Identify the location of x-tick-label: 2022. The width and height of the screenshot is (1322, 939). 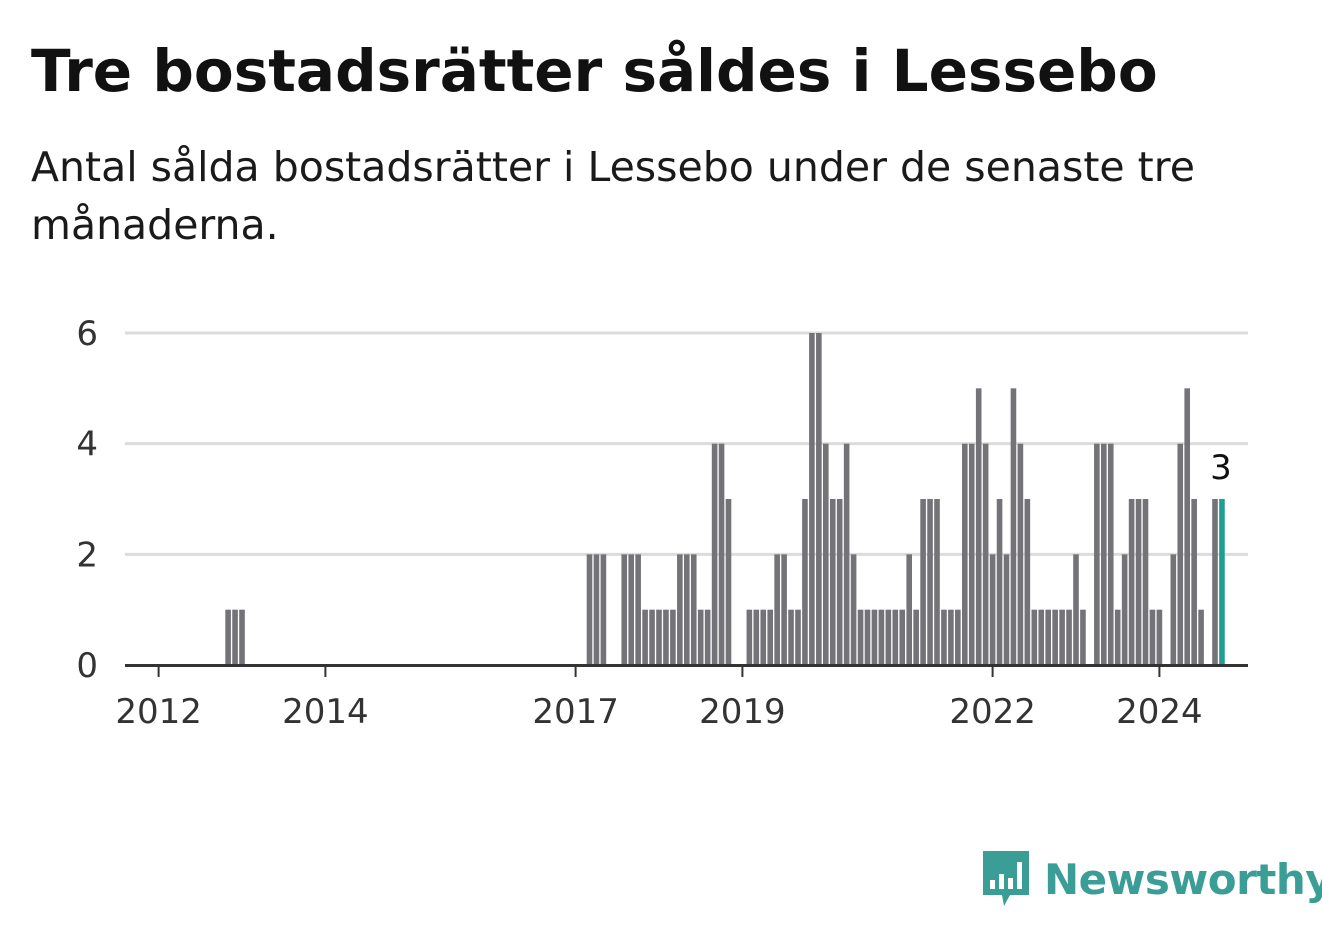
(992, 712).